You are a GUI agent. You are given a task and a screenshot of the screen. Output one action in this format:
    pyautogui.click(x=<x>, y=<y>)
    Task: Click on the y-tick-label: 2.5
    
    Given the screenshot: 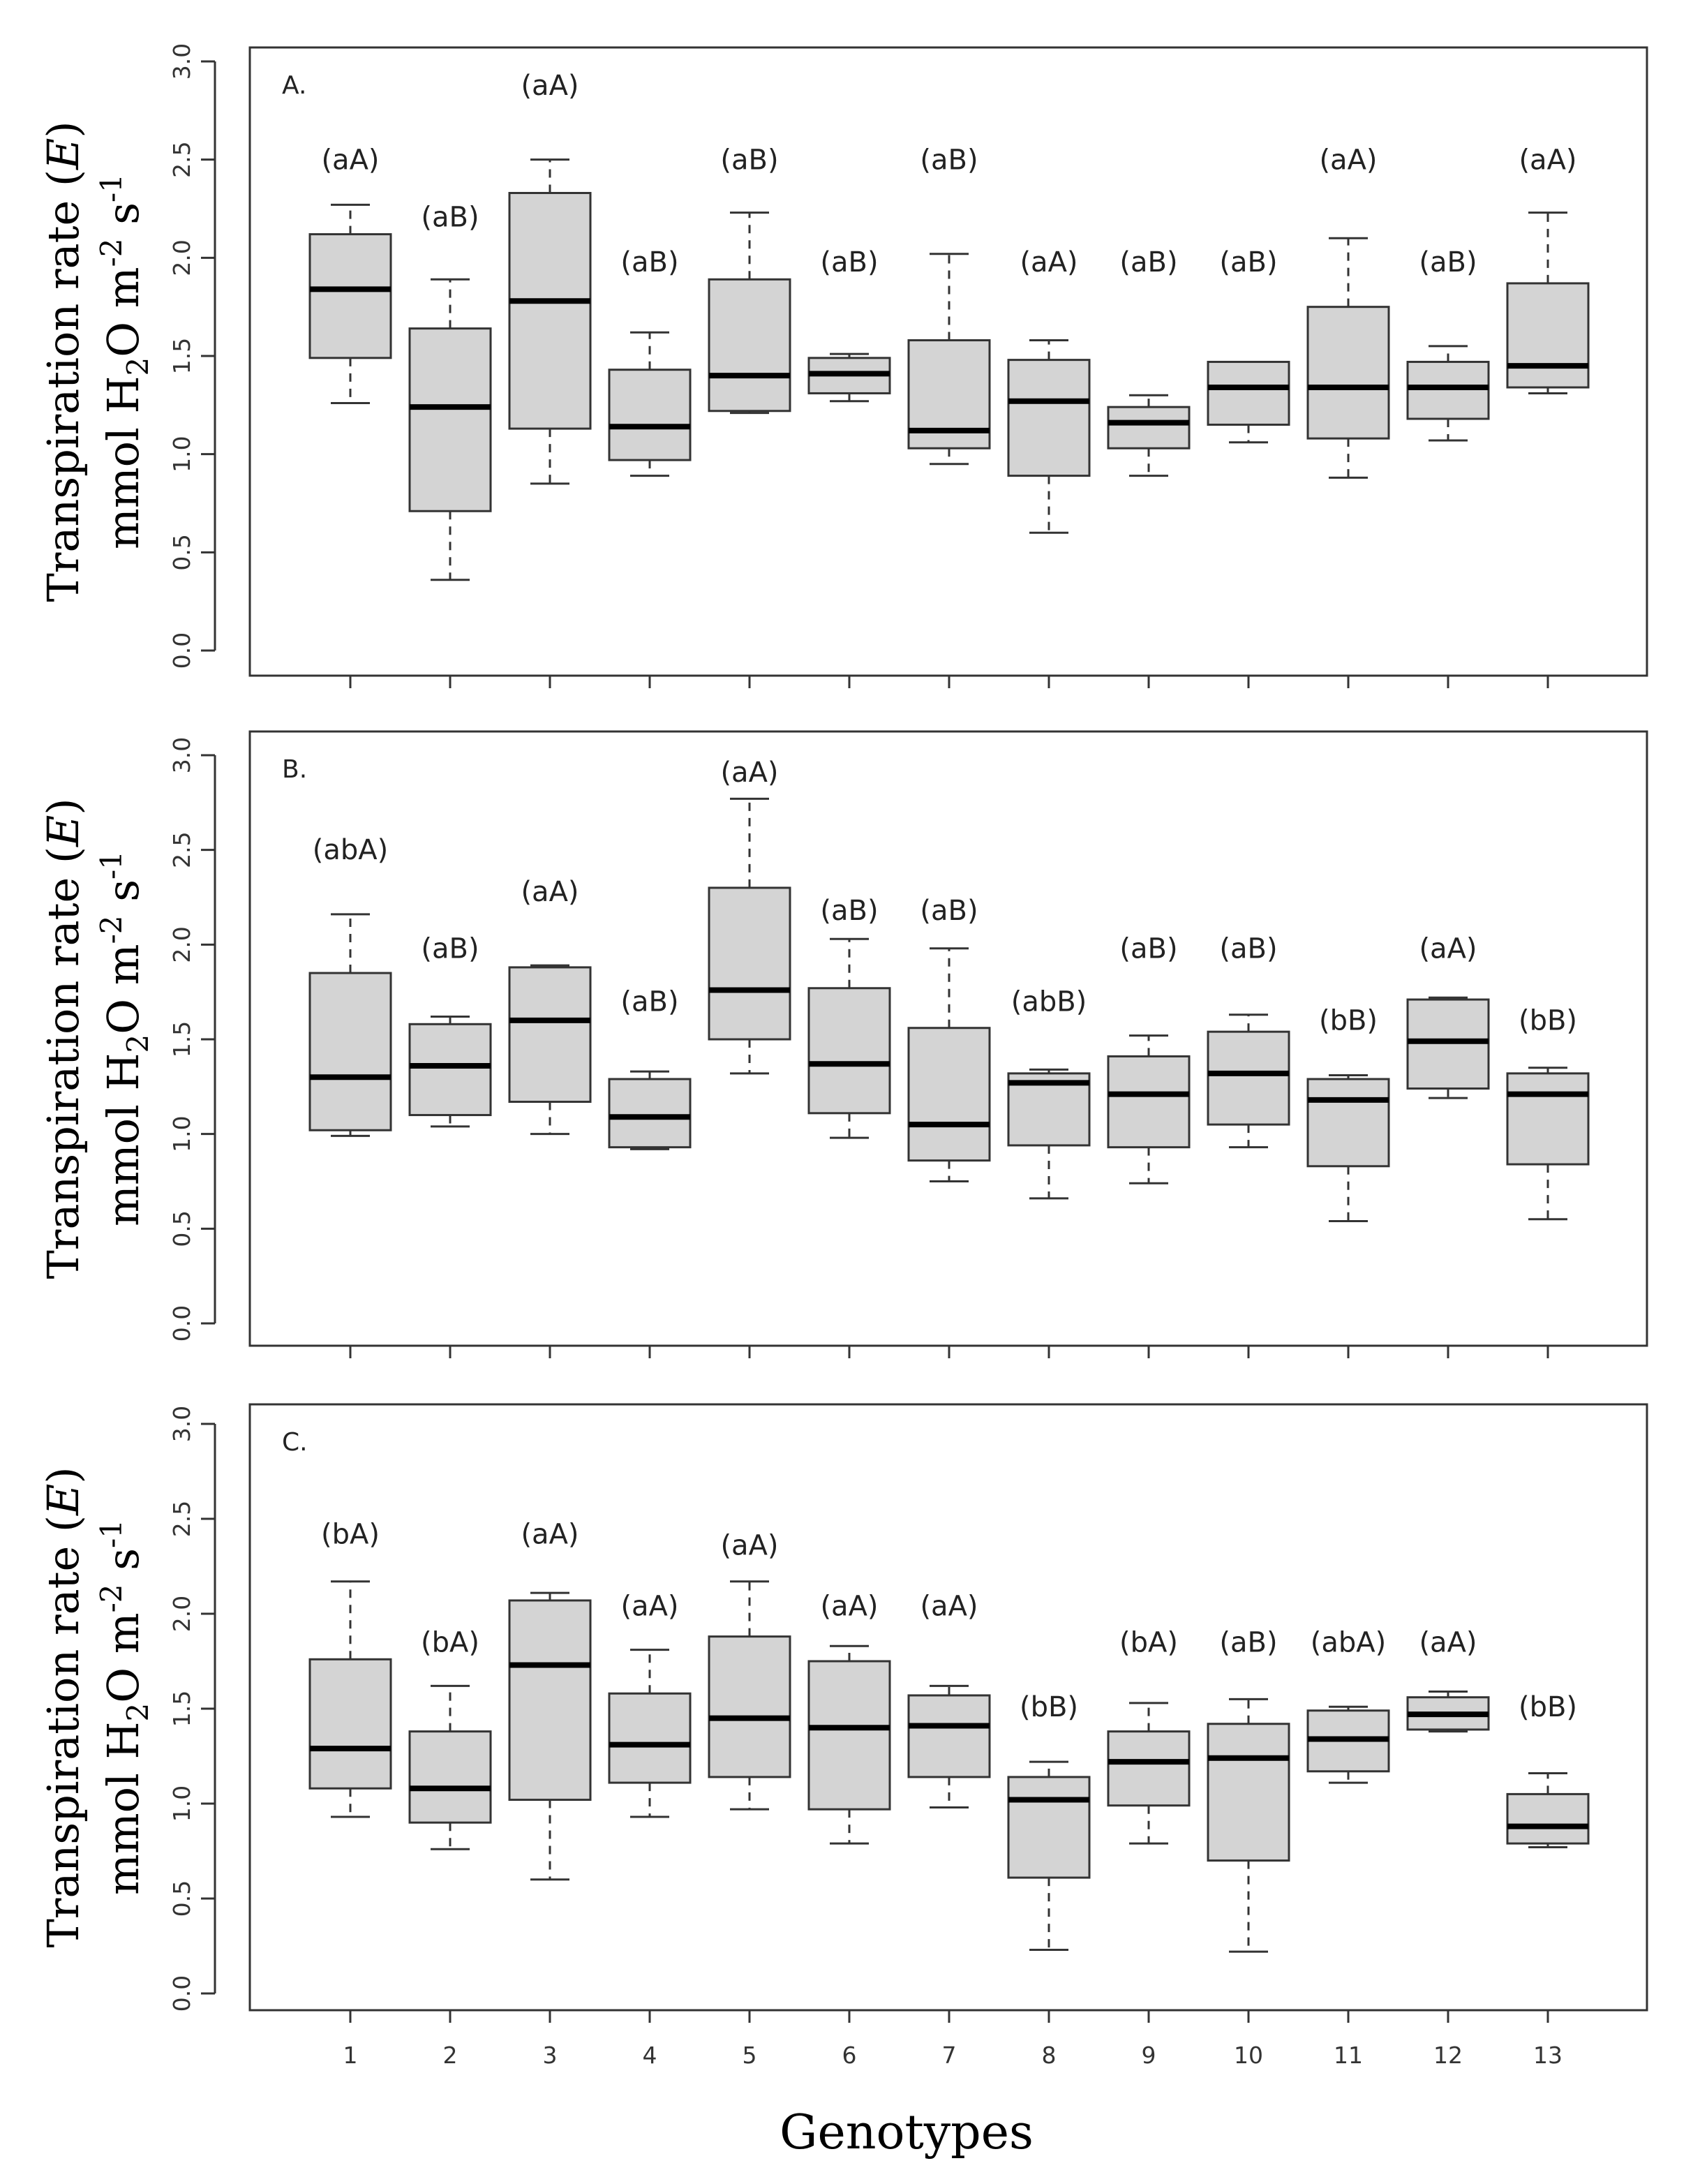 What is the action you would take?
    pyautogui.click(x=181, y=1519)
    